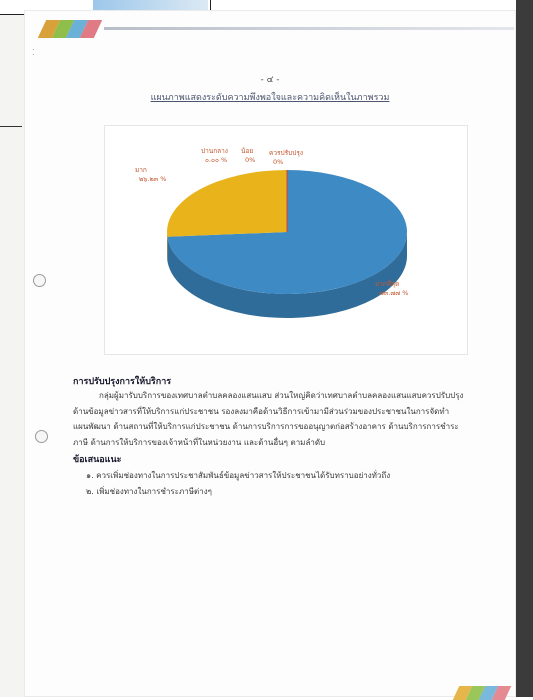  What do you see at coordinates (250, 160) in the screenshot?
I see `pie-value-label-4: 0%` at bounding box center [250, 160].